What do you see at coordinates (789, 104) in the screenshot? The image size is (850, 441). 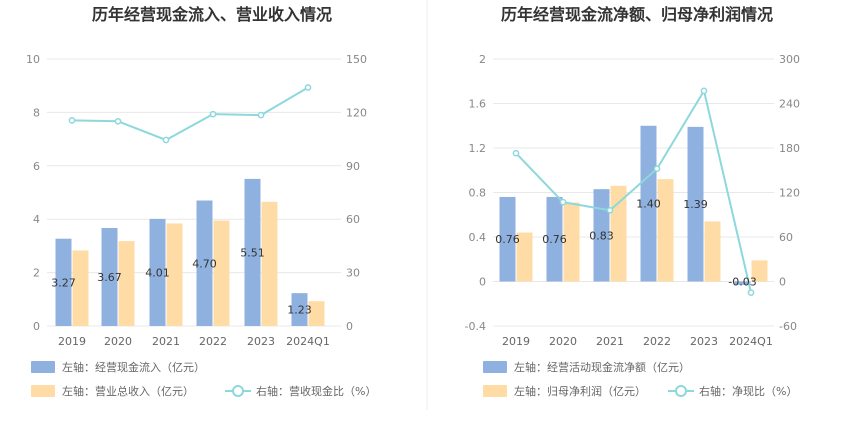 I see `right-axis-tick-label: 240` at bounding box center [789, 104].